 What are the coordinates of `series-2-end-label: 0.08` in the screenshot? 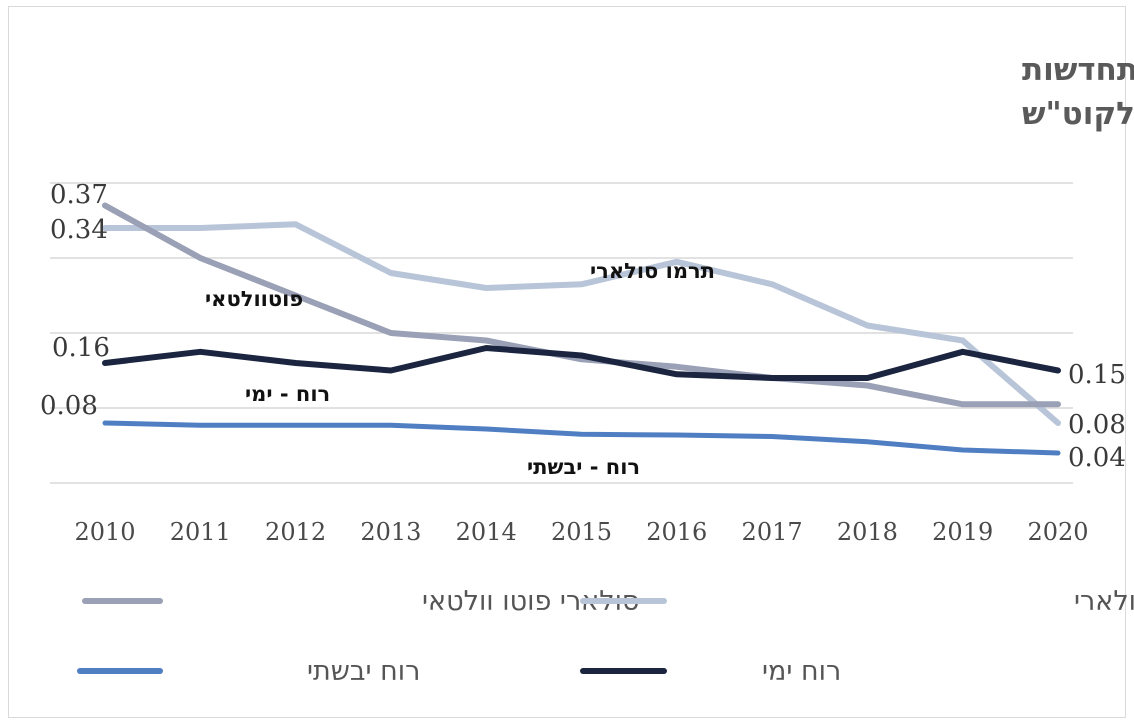 It's located at (1097, 425).